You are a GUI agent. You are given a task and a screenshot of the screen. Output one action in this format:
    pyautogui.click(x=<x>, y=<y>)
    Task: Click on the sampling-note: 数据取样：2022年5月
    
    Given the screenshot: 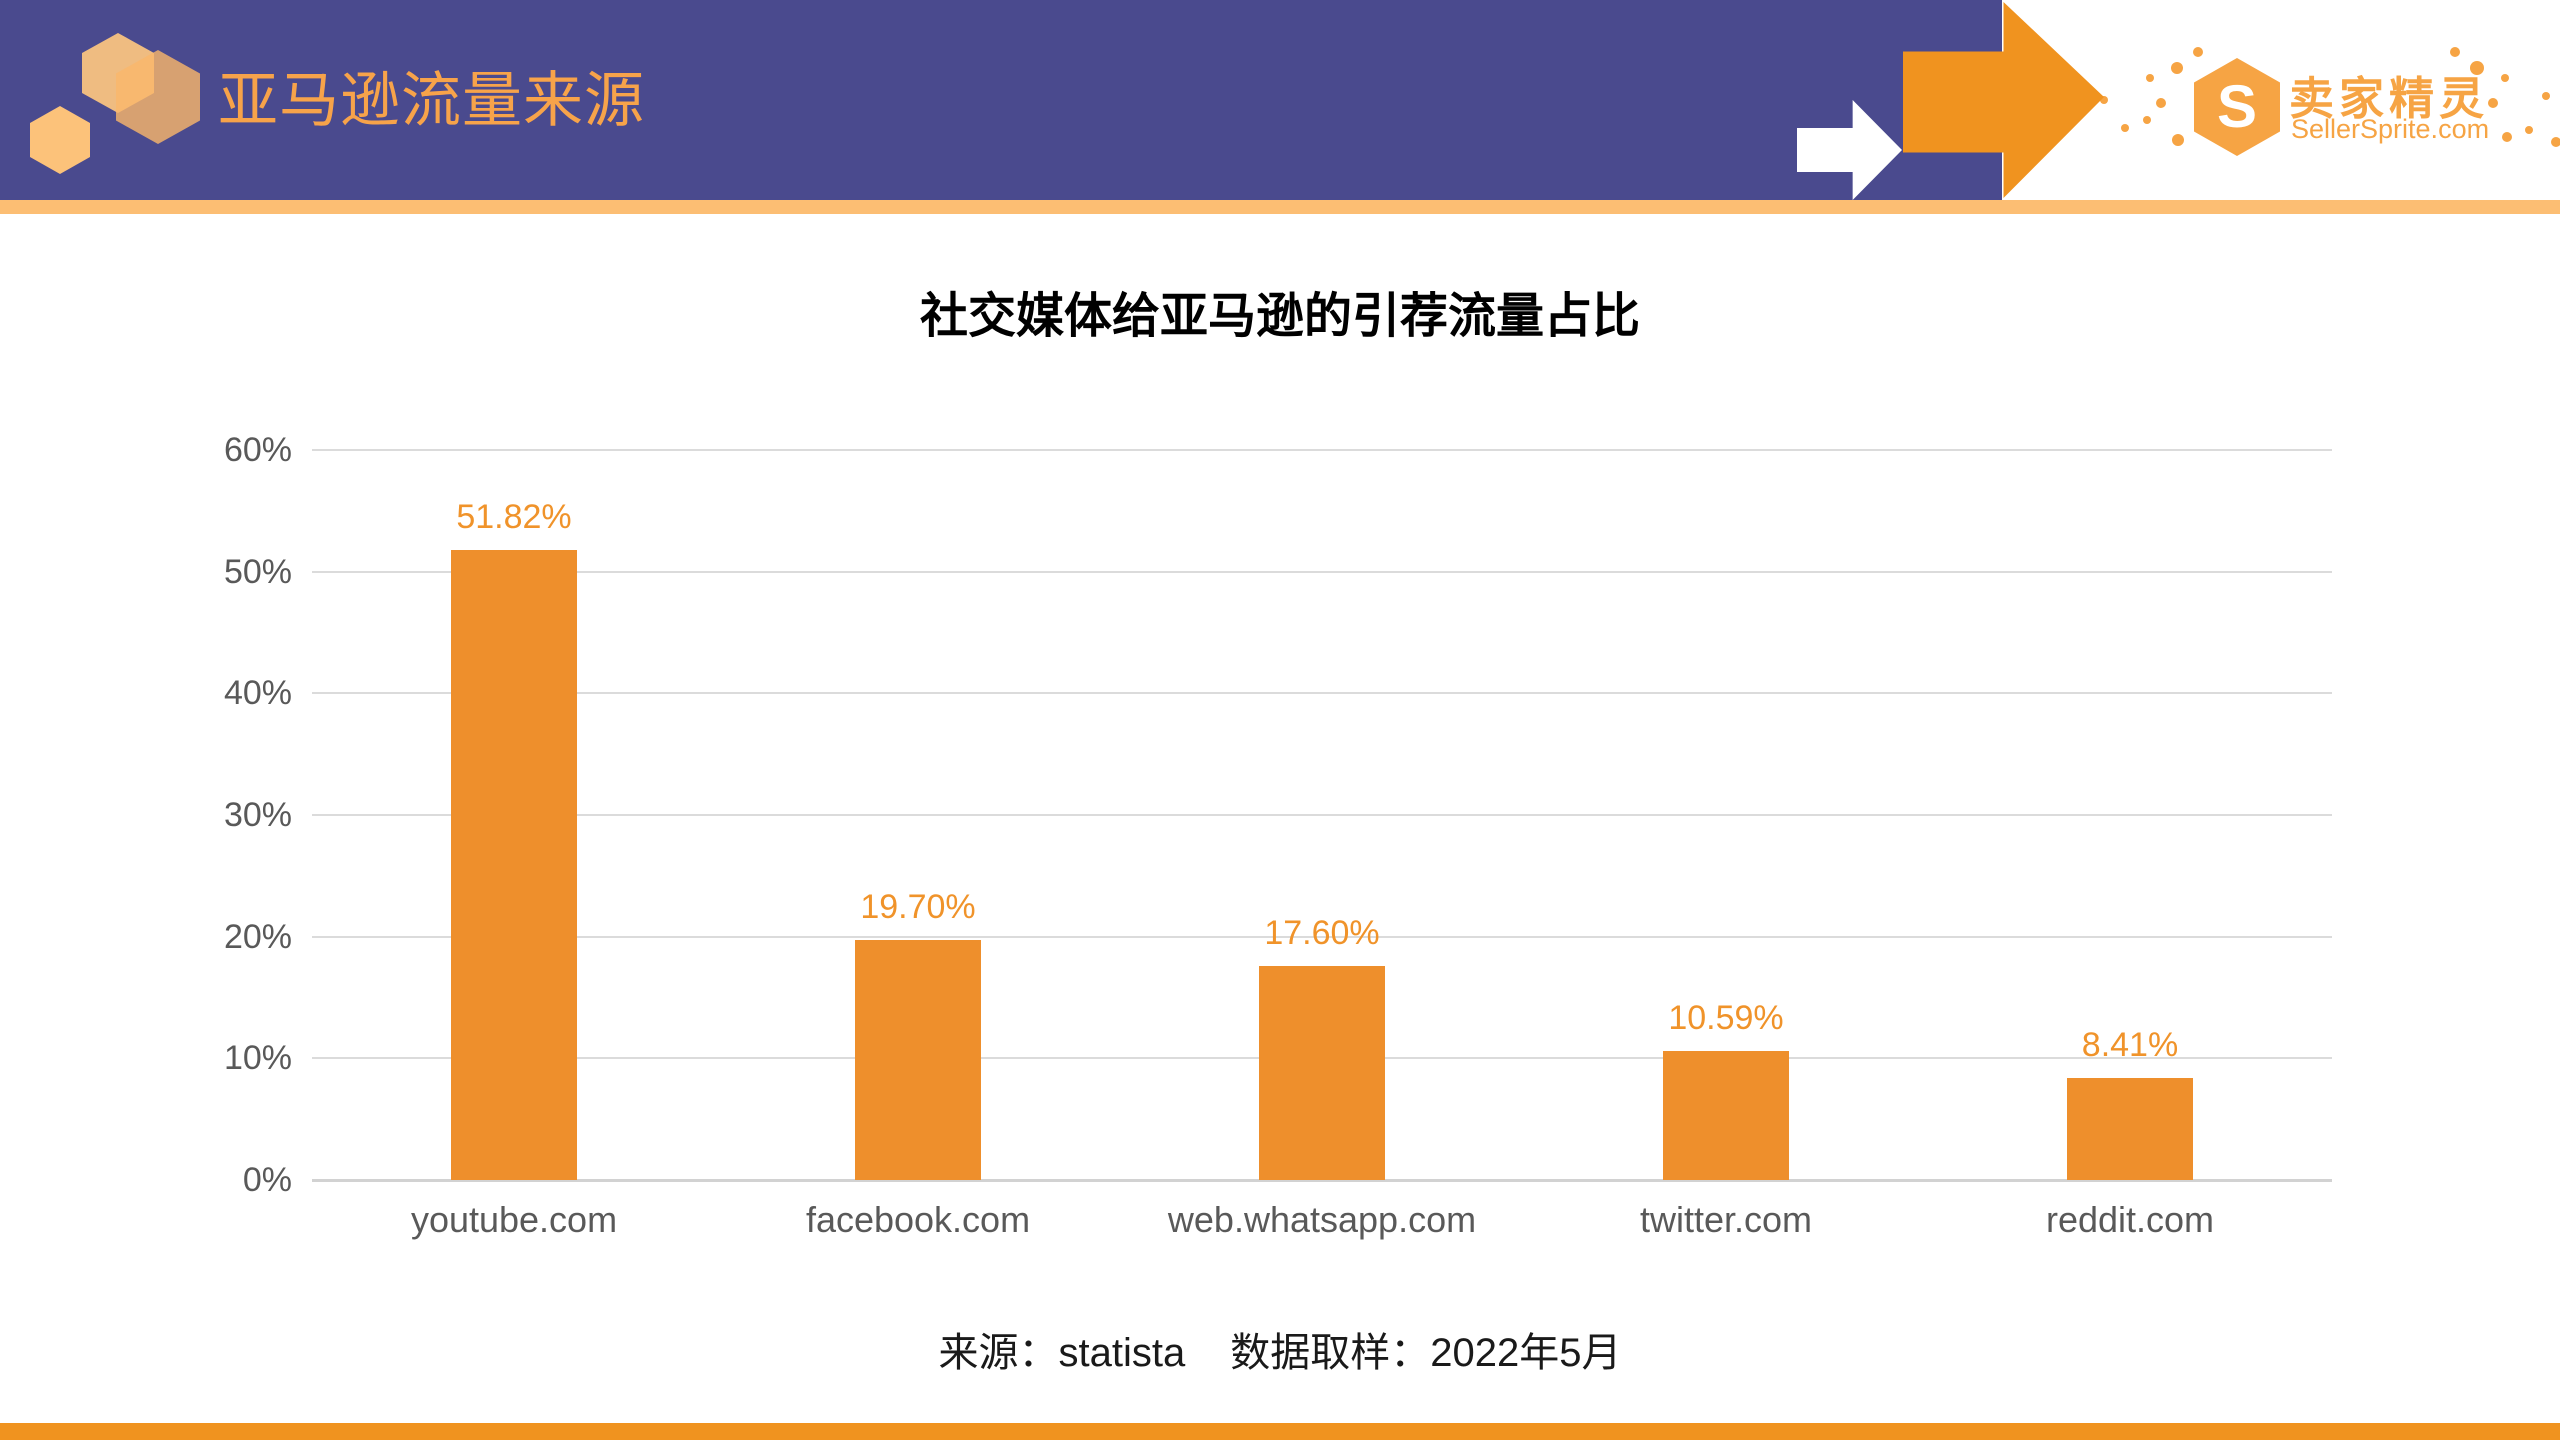 What is the action you would take?
    pyautogui.click(x=1426, y=1353)
    